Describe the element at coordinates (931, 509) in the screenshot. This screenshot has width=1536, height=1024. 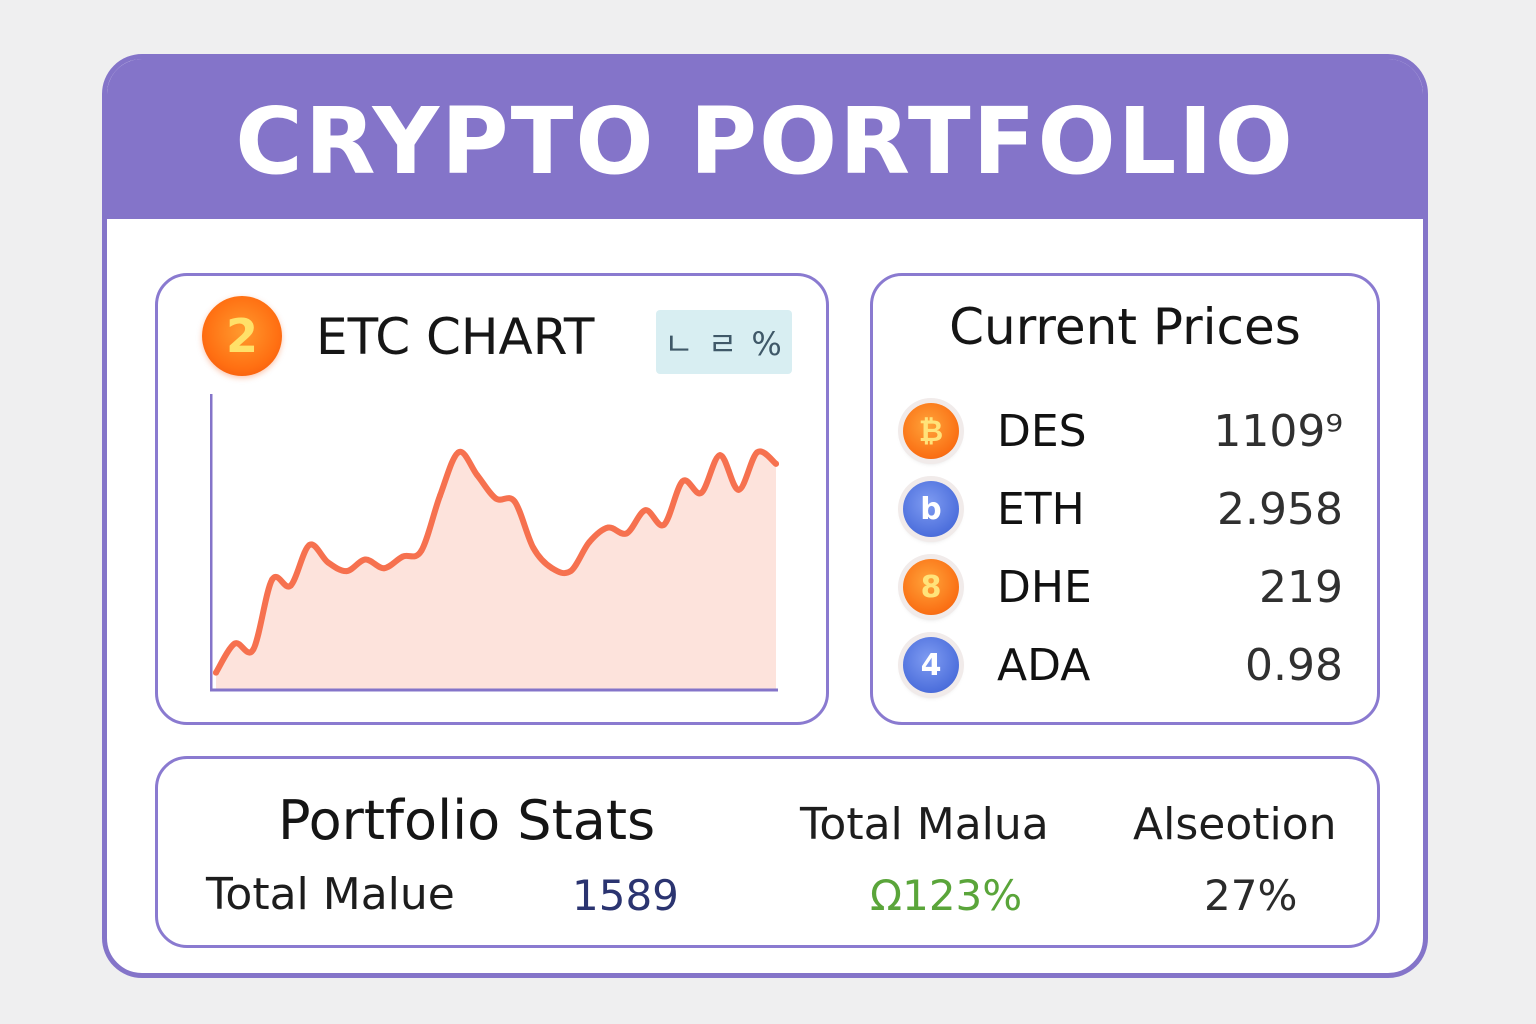
I see `blue-coin-icon: b` at that location.